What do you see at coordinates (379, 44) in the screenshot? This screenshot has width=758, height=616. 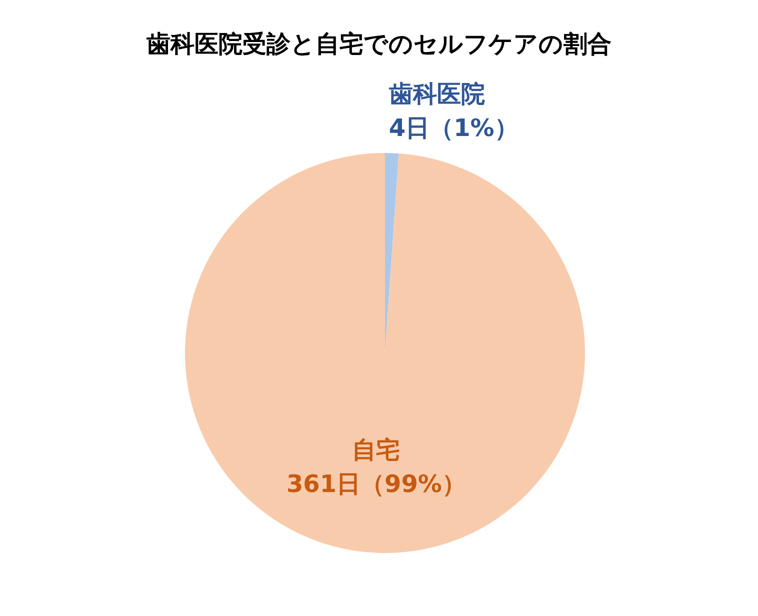 I see `chart-title: 歯科医院受診と自宅でのセルフケアの割合` at bounding box center [379, 44].